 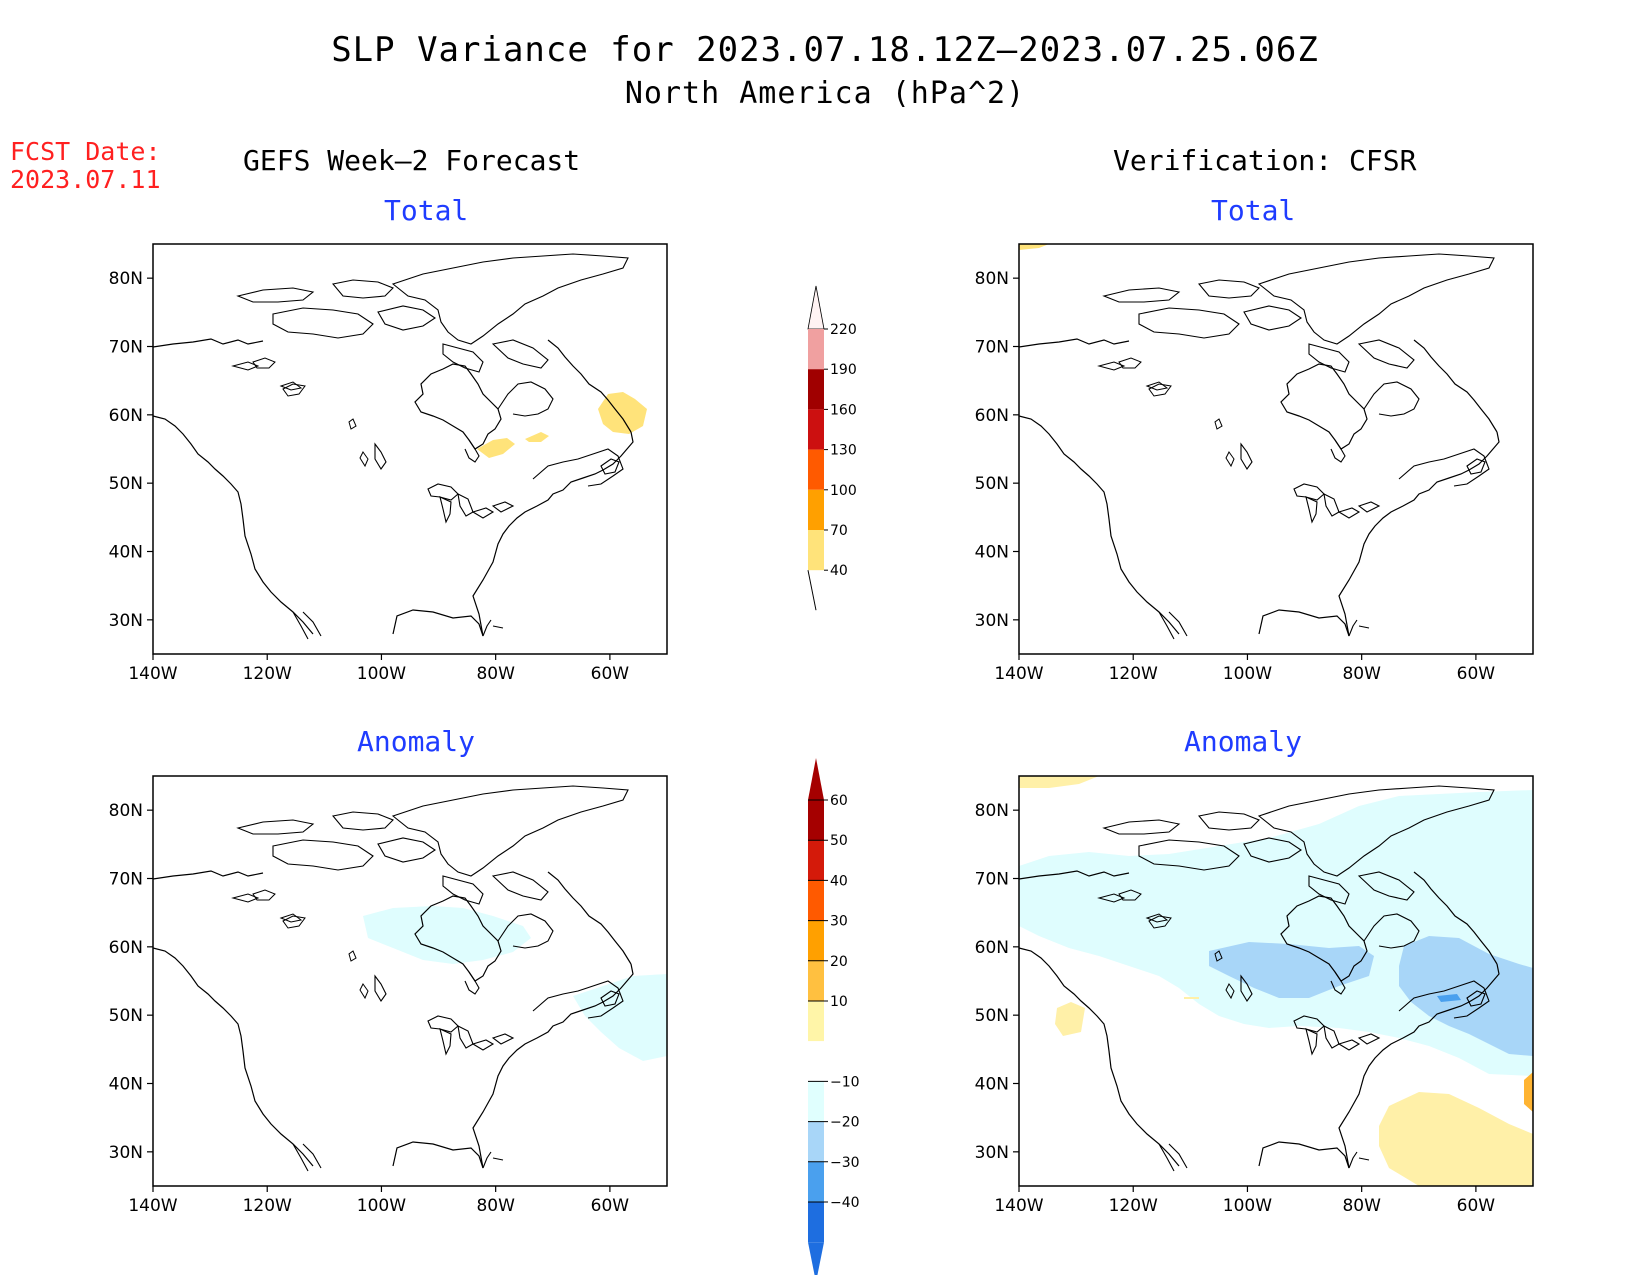 What do you see at coordinates (839, 922) in the screenshot?
I see `colorbar-level-label: 30` at bounding box center [839, 922].